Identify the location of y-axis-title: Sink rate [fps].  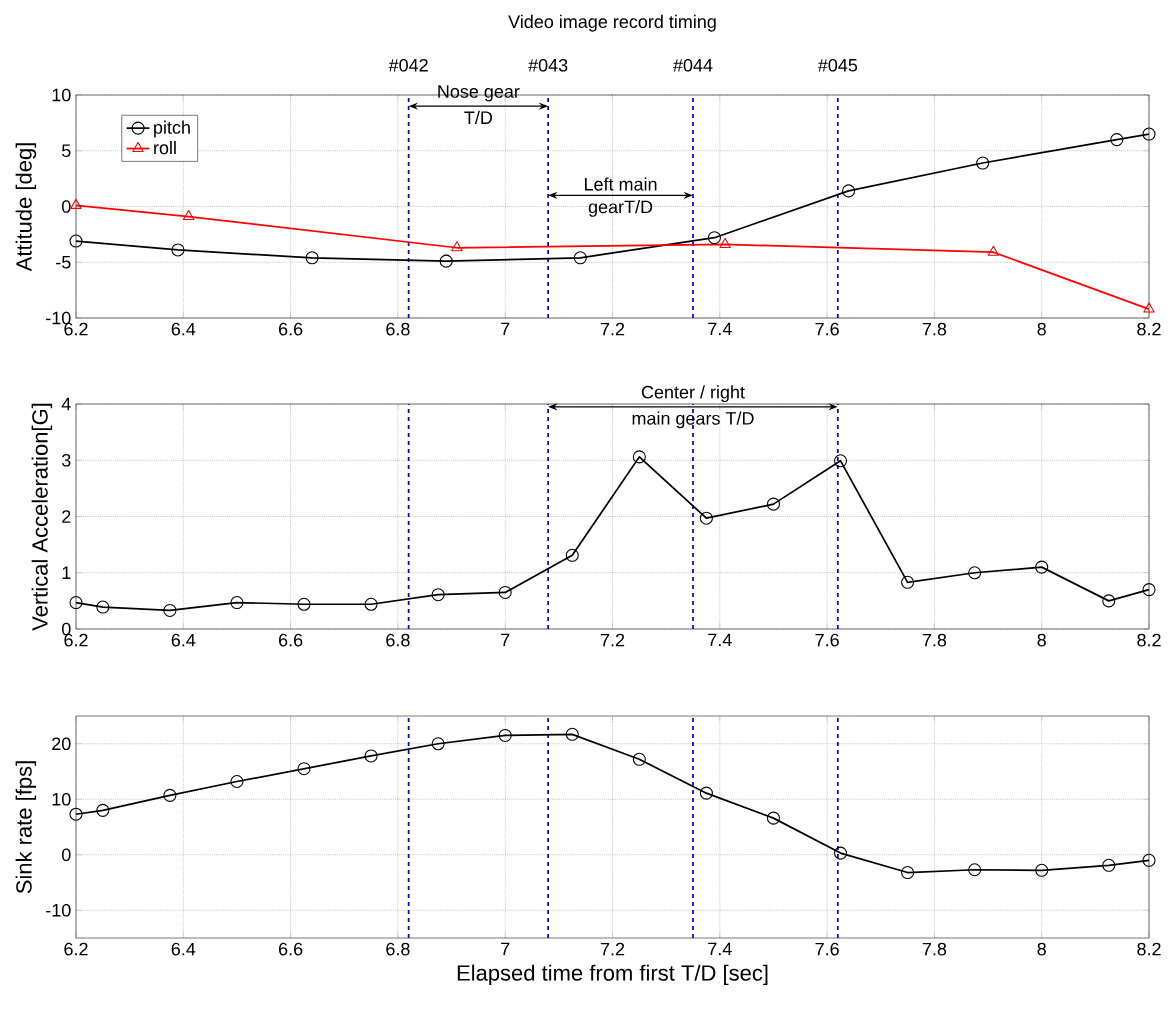
(26, 827).